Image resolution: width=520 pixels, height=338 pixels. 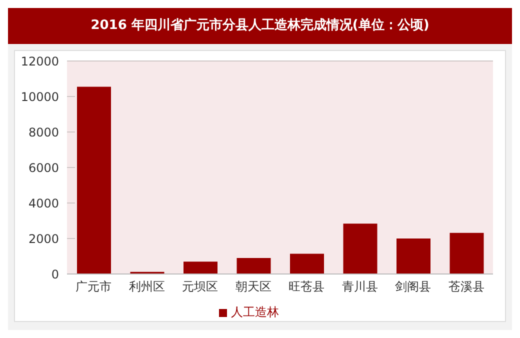 What do you see at coordinates (39, 97) in the screenshot?
I see `y-tick-label: 10000` at bounding box center [39, 97].